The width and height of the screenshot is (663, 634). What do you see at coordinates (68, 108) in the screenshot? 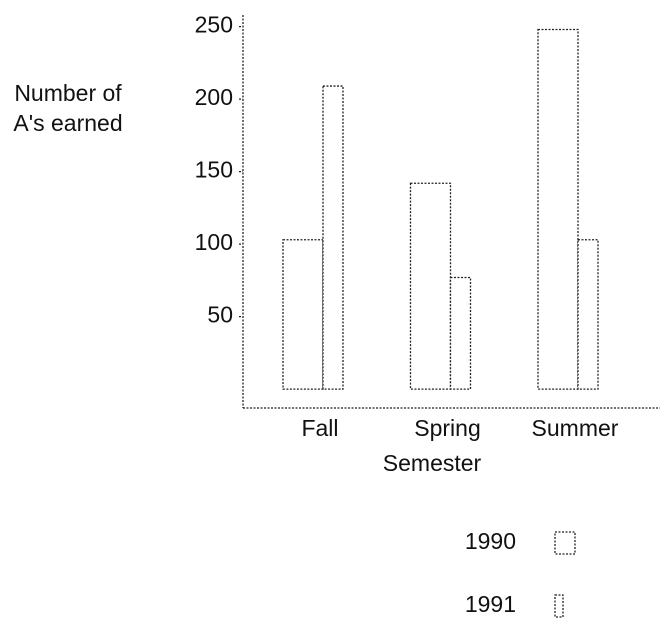
I see `y-axis-label: Number of A's earned` at bounding box center [68, 108].